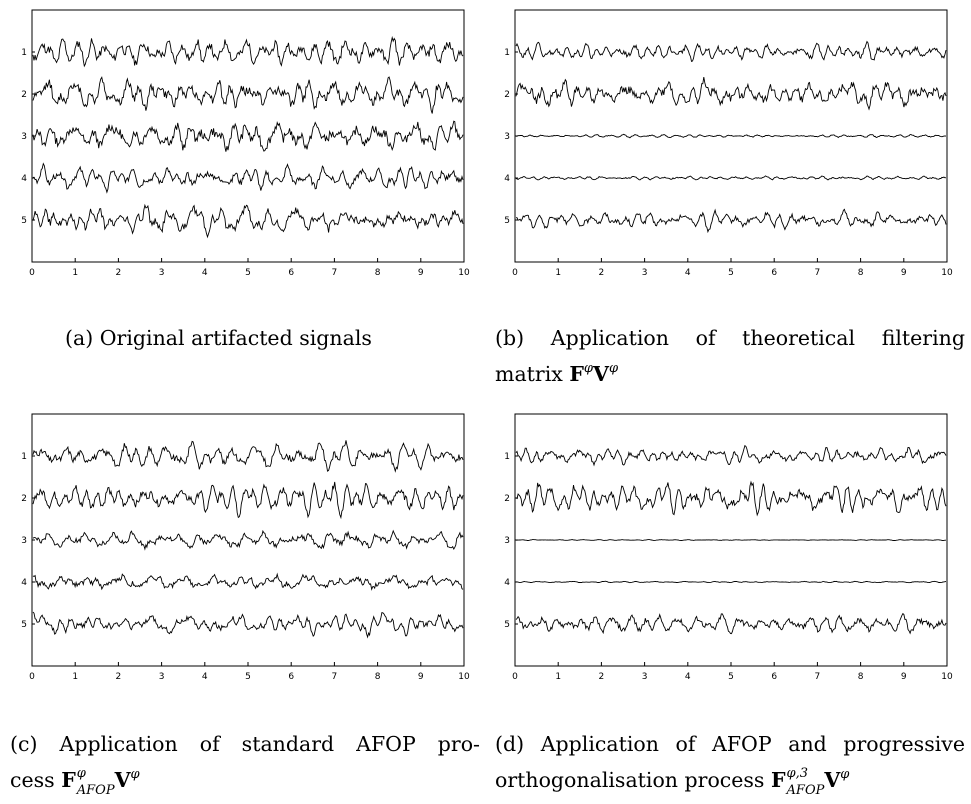 The width and height of the screenshot is (971, 804). I want to click on caption-c-line2-text: cess, so click(32, 780).